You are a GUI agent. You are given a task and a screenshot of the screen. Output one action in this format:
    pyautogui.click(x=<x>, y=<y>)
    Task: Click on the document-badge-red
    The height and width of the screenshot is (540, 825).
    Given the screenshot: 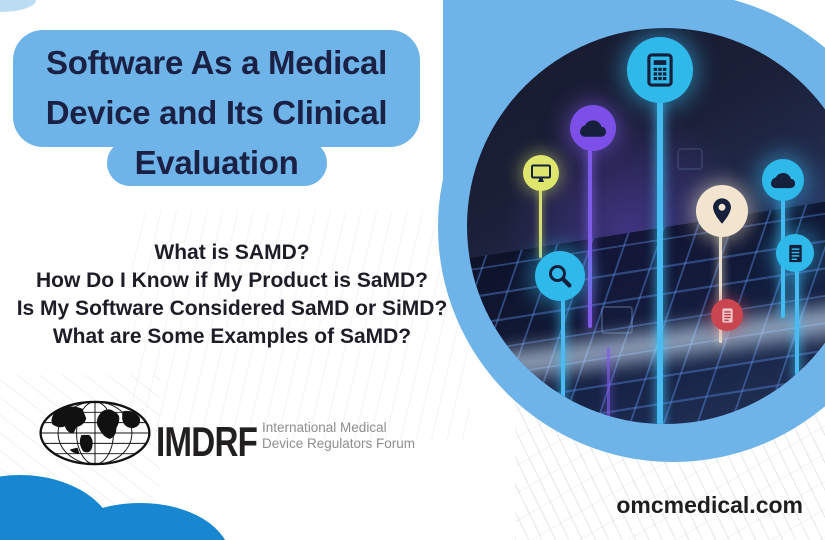 What is the action you would take?
    pyautogui.click(x=727, y=315)
    